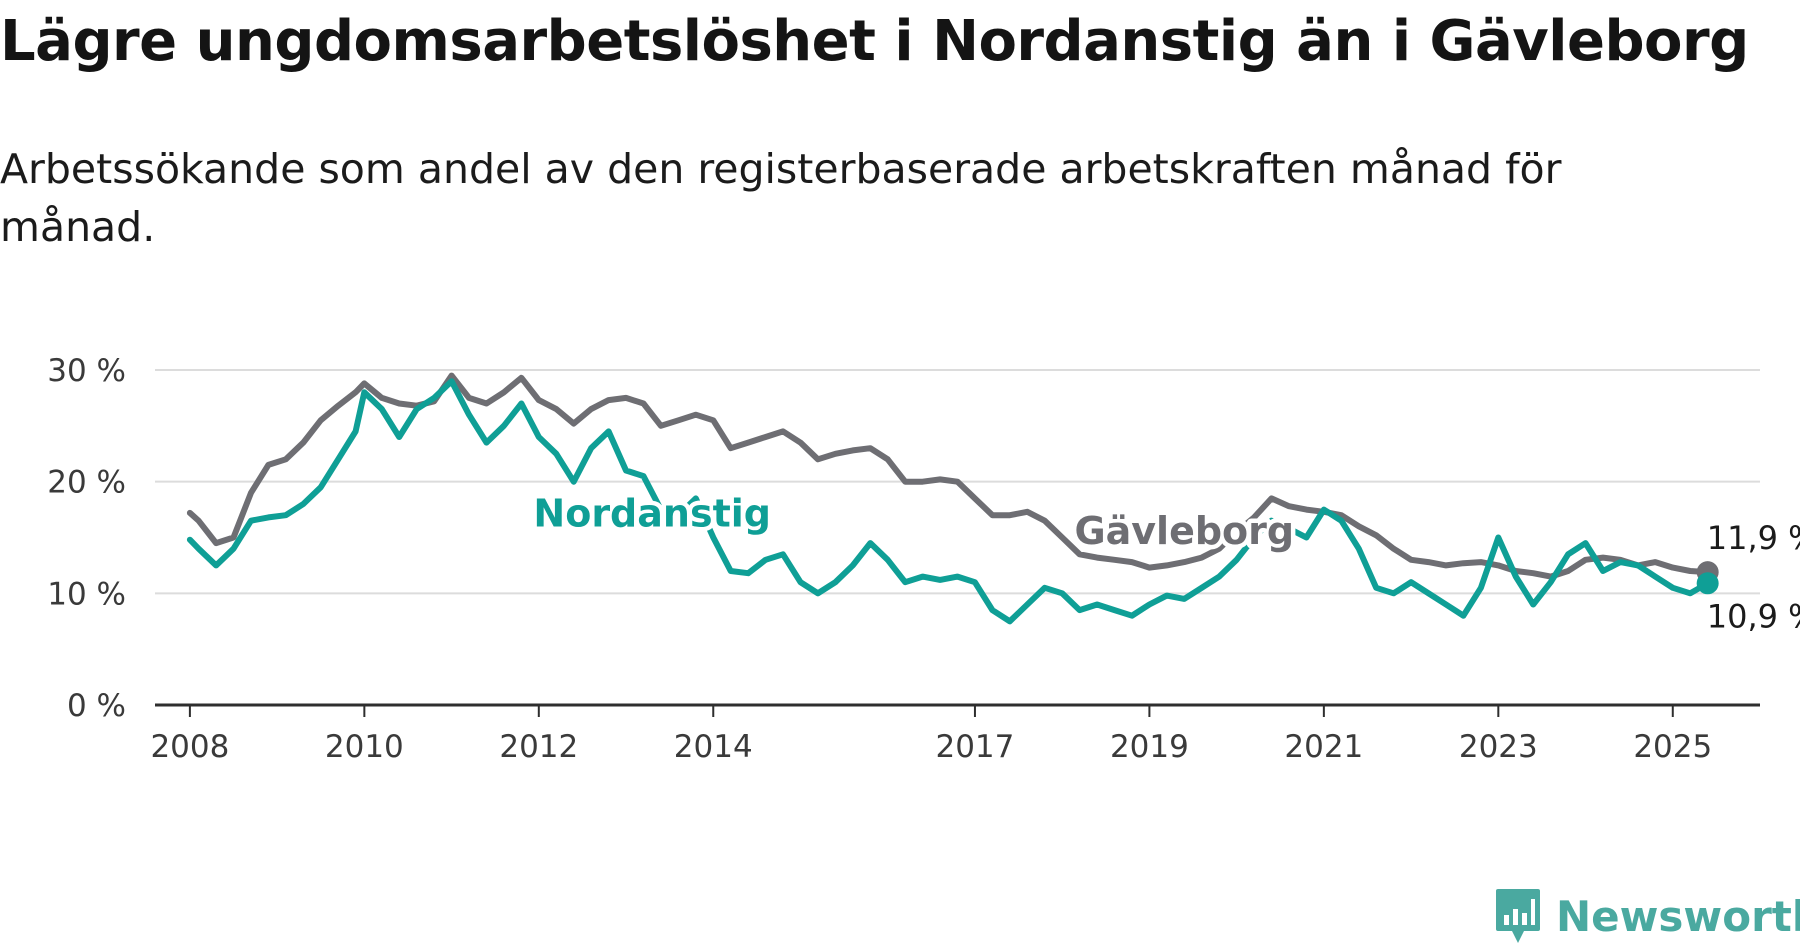 The height and width of the screenshot is (948, 1800). Describe the element at coordinates (1518, 916) in the screenshot. I see `newsworthy-logo-icon` at that location.